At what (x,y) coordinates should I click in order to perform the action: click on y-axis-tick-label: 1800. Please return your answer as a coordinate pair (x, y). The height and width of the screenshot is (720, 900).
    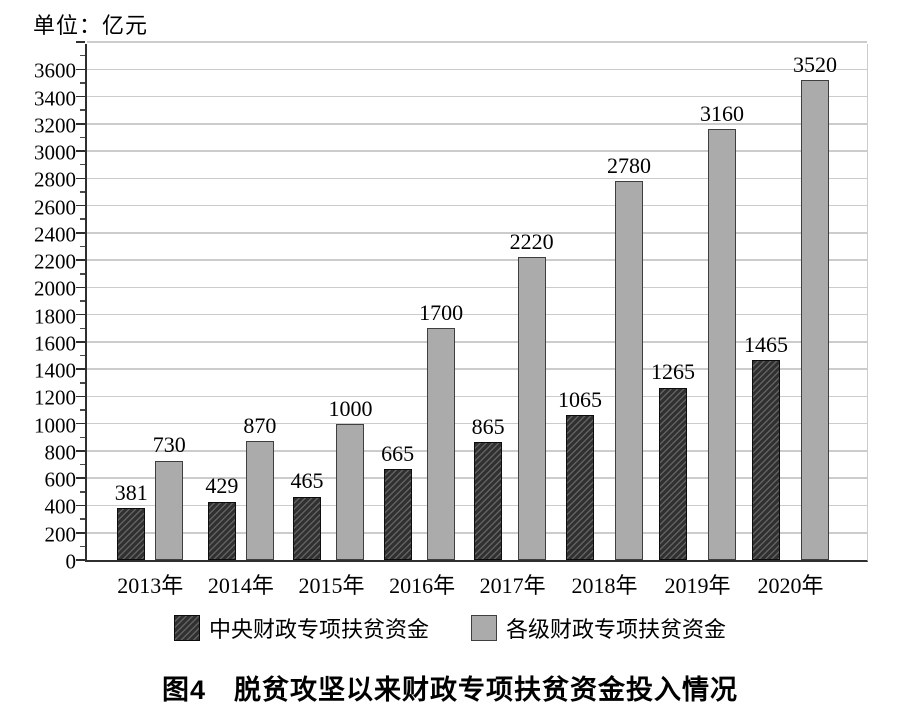
    Looking at the image, I should click on (55, 316).